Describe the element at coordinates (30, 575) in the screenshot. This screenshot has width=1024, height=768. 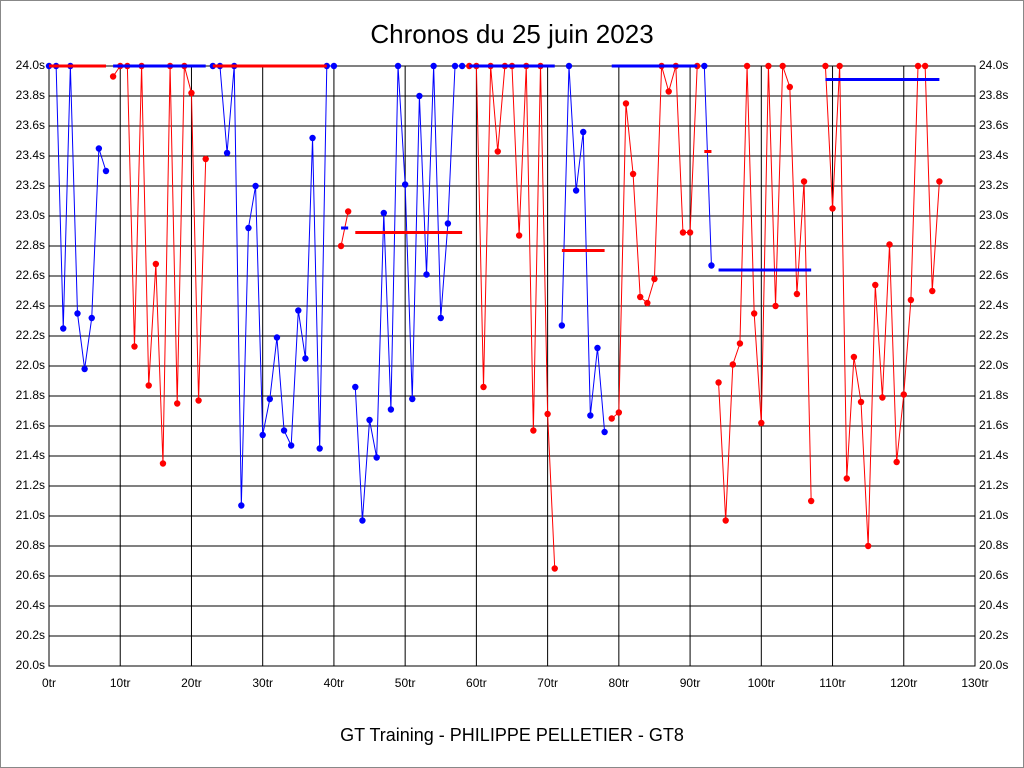
I see `y-tick-label: 20.6s` at that location.